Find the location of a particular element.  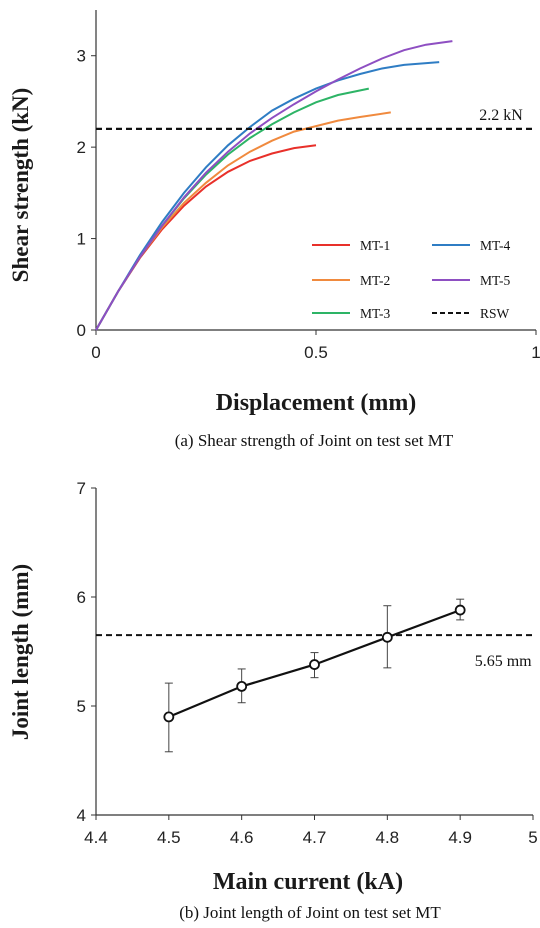

y-tick-label: 3 is located at coordinates (81, 56).